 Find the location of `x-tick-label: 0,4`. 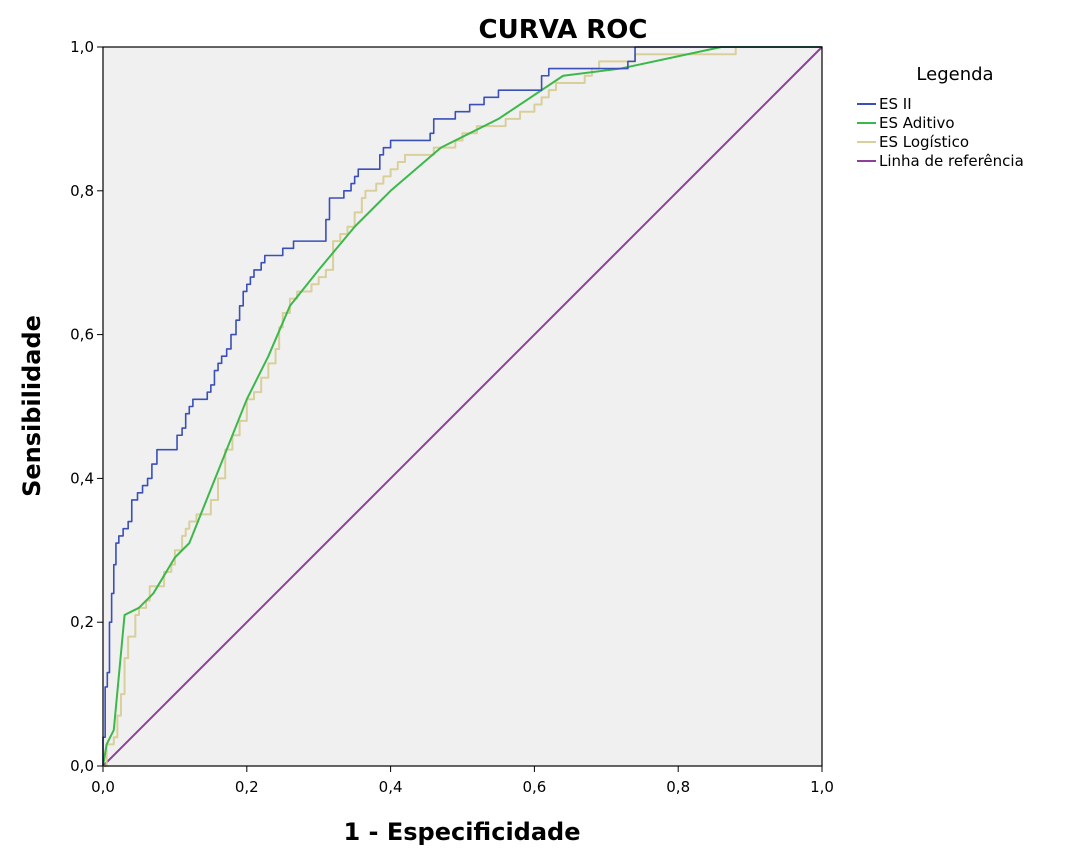

x-tick-label: 0,4 is located at coordinates (391, 787).